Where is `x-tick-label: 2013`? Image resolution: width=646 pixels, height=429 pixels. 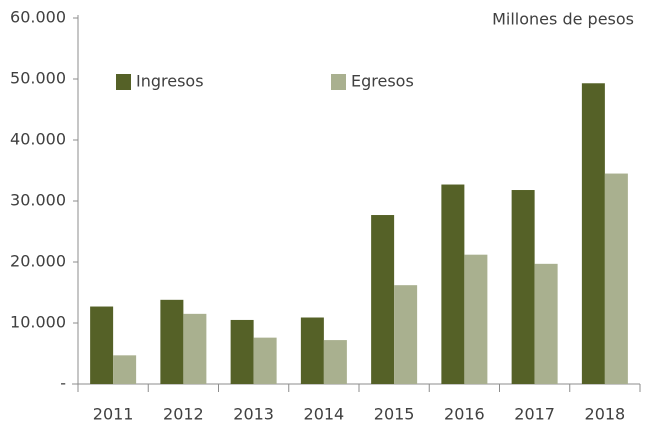 x-tick-label: 2013 is located at coordinates (253, 414).